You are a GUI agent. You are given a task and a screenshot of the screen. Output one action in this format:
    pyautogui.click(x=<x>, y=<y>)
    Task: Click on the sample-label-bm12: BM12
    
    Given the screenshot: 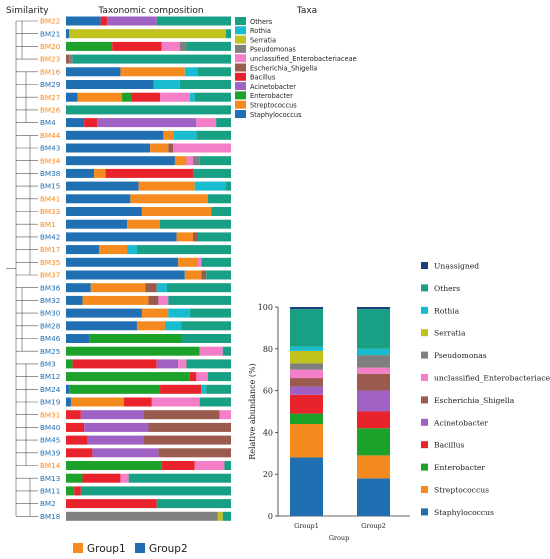 What is the action you would take?
    pyautogui.click(x=50, y=376)
    